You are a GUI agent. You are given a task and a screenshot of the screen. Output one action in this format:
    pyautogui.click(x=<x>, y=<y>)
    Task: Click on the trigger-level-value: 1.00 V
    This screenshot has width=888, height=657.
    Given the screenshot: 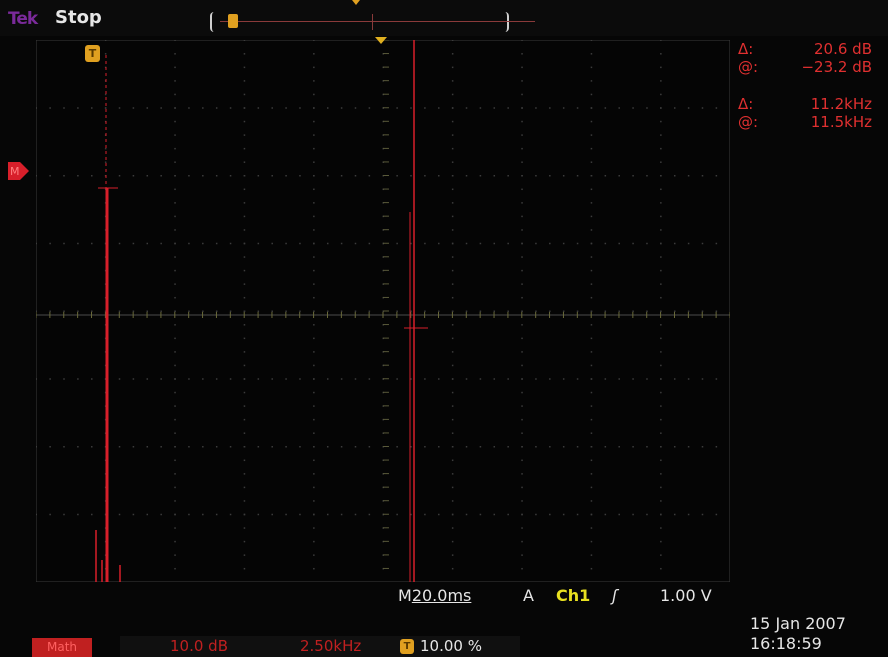 What is the action you would take?
    pyautogui.click(x=686, y=595)
    